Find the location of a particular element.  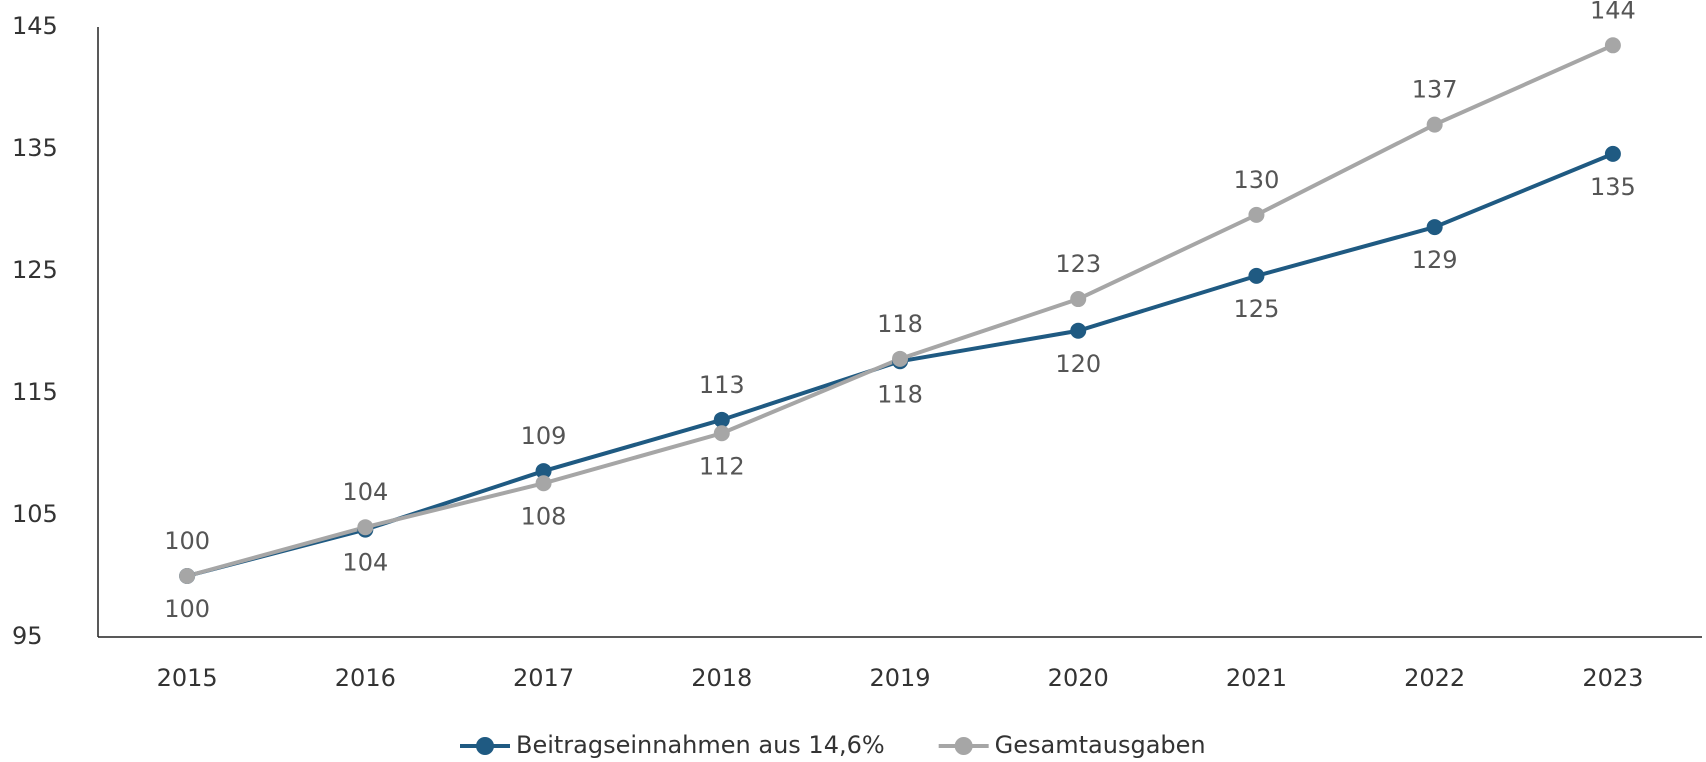

data-label: 125 is located at coordinates (1257, 309).